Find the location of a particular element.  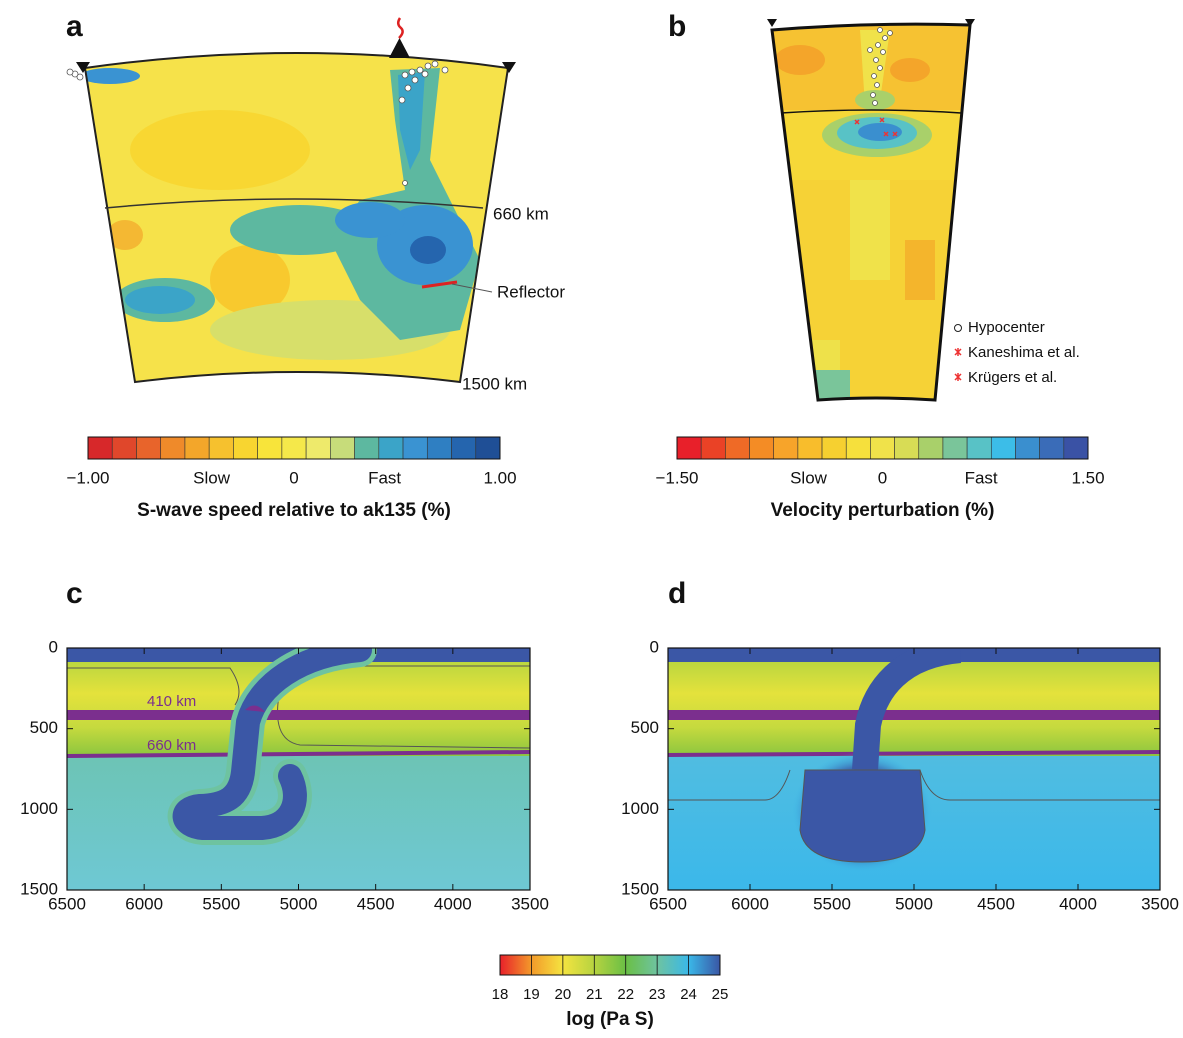

tomography-a is located at coordinates (296, 217).